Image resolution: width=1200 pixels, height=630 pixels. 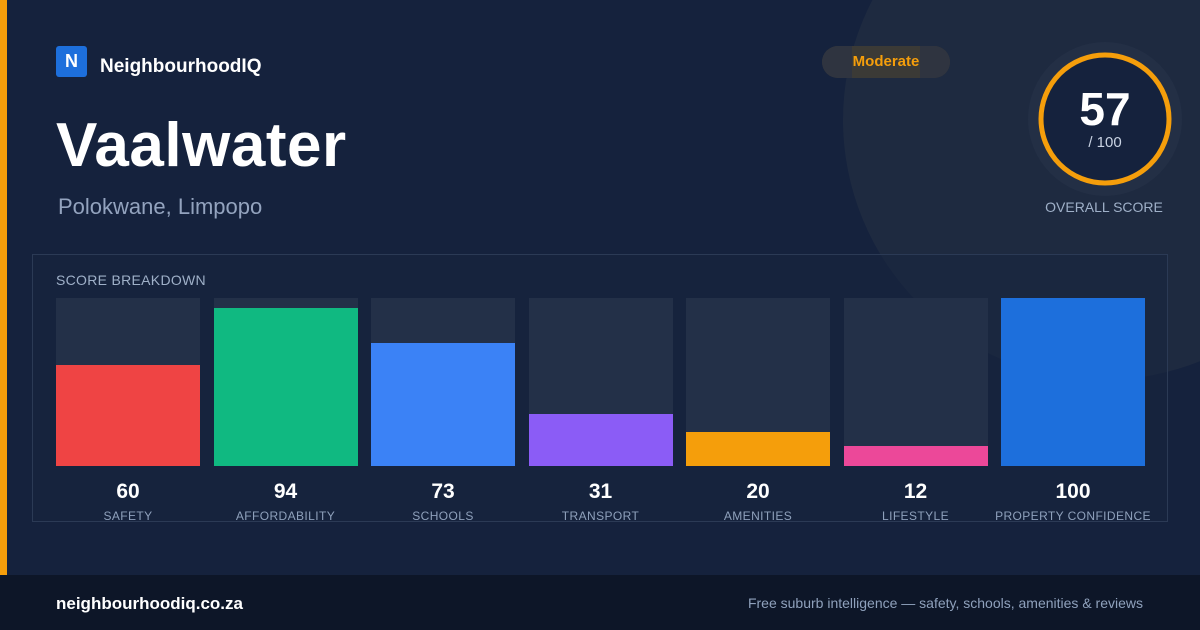 I want to click on metric-label: TRANSPORT, so click(x=600, y=516).